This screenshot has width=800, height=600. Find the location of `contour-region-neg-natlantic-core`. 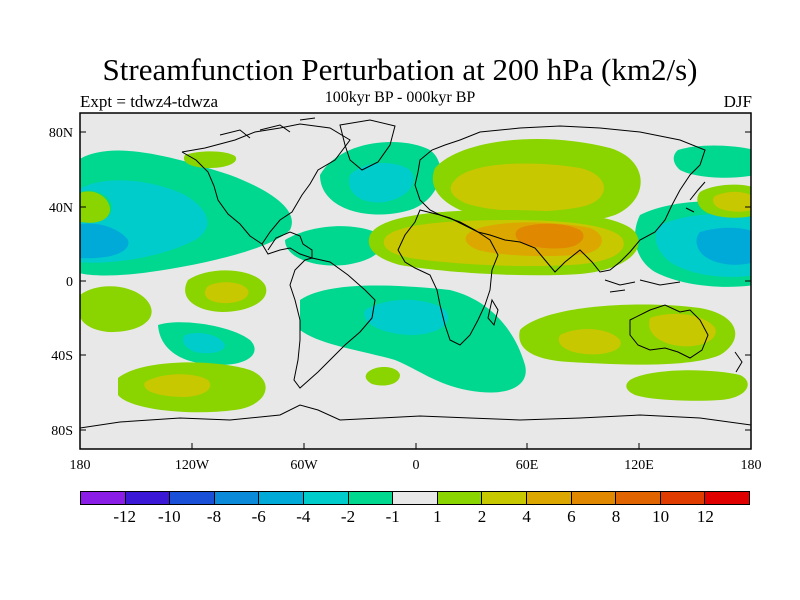

contour-region-neg-natlantic-core is located at coordinates (381, 183).